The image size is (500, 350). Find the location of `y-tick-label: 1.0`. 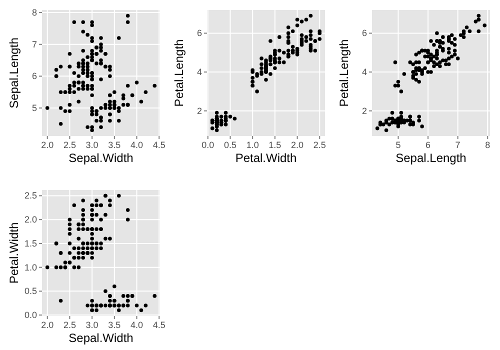

y-tick-label: 1.0 is located at coordinates (30, 267).